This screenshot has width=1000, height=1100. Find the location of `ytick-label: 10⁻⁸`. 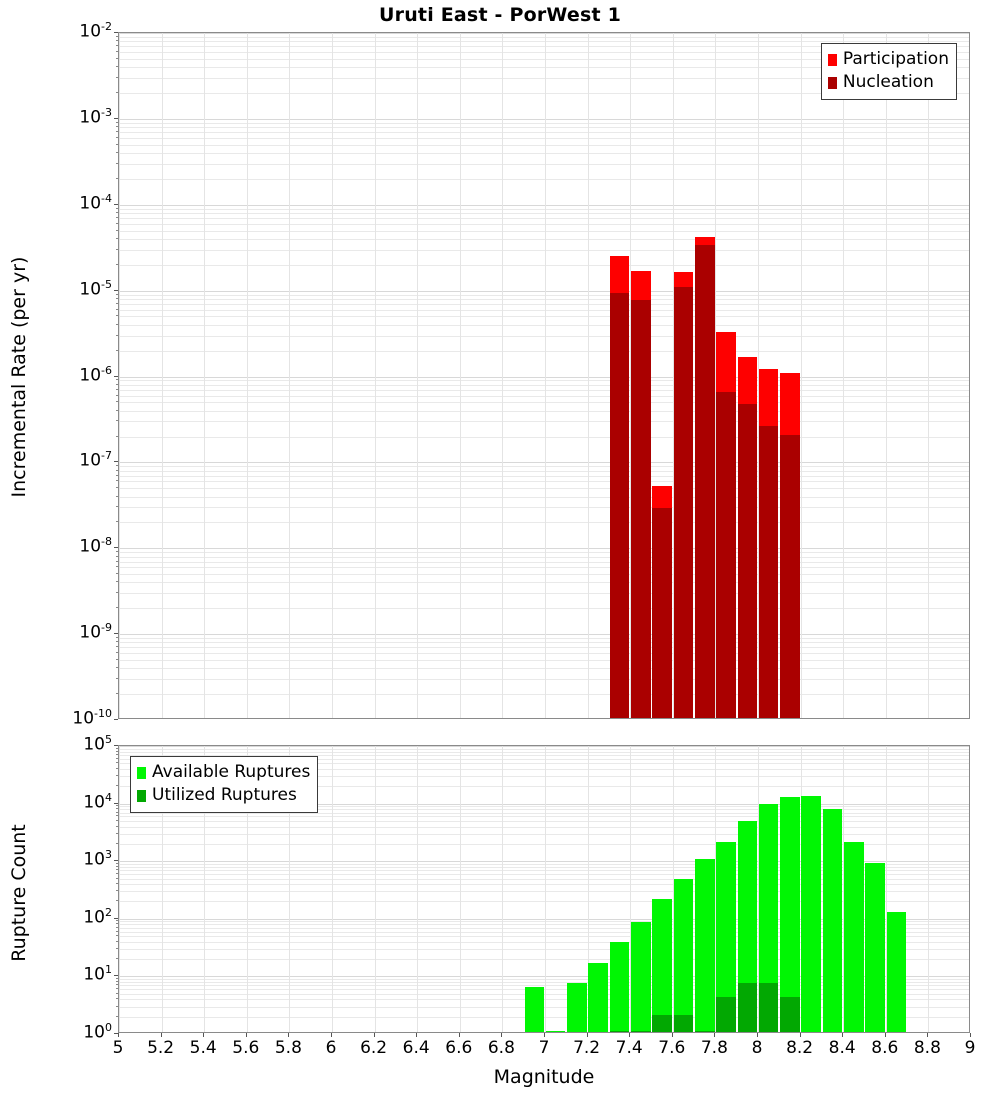

ytick-label: 10⁻⁸ is located at coordinates (95, 546).